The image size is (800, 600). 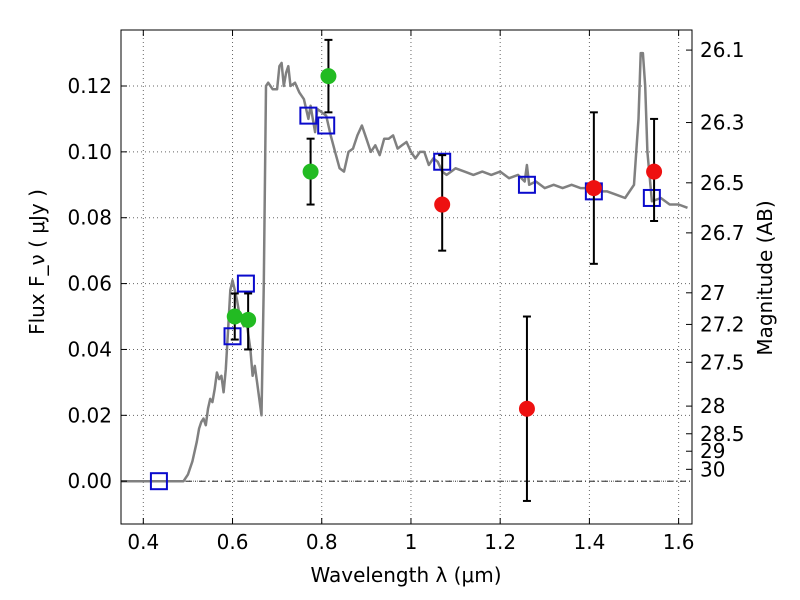 I want to click on x-tick-label: 1.4, so click(x=589, y=542).